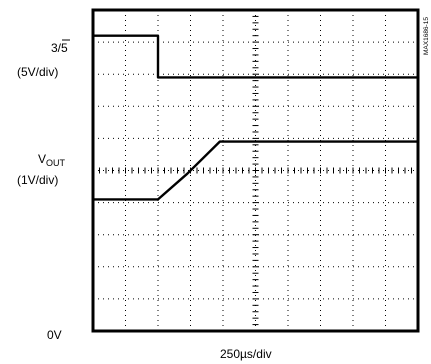  What do you see at coordinates (246, 354) in the screenshot?
I see `x-scale-label: 250µs/div` at bounding box center [246, 354].